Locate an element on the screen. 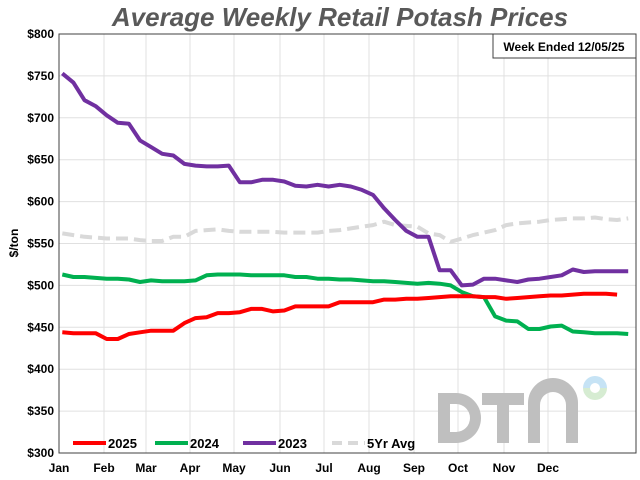 The width and height of the screenshot is (640, 480). week-ended-label: Week Ended 12/05/25 is located at coordinates (564, 47).